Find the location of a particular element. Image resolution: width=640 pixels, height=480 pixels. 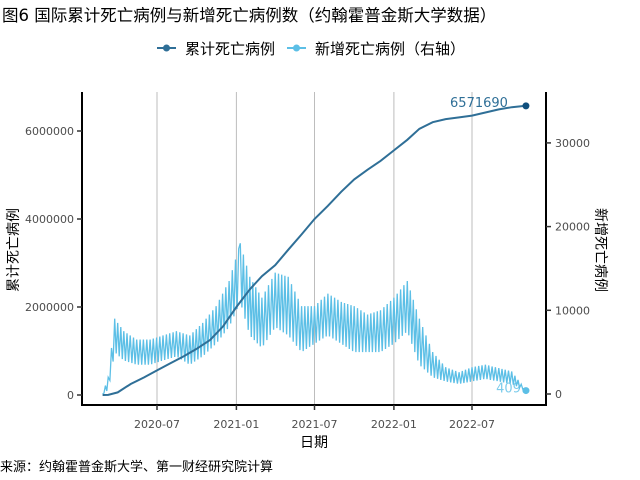

daily-end-point is located at coordinates (526, 391).